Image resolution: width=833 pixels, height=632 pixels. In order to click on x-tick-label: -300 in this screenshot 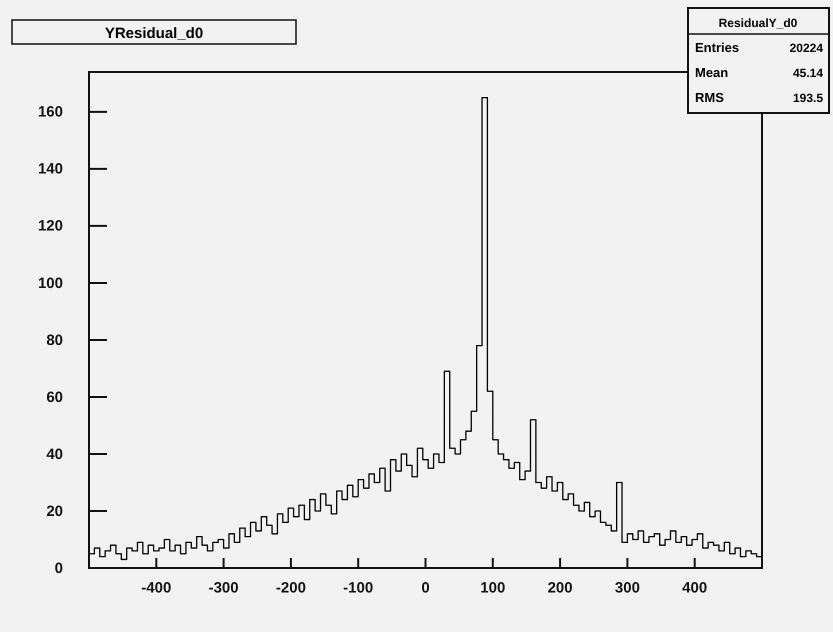, I will do `click(223, 588)`.